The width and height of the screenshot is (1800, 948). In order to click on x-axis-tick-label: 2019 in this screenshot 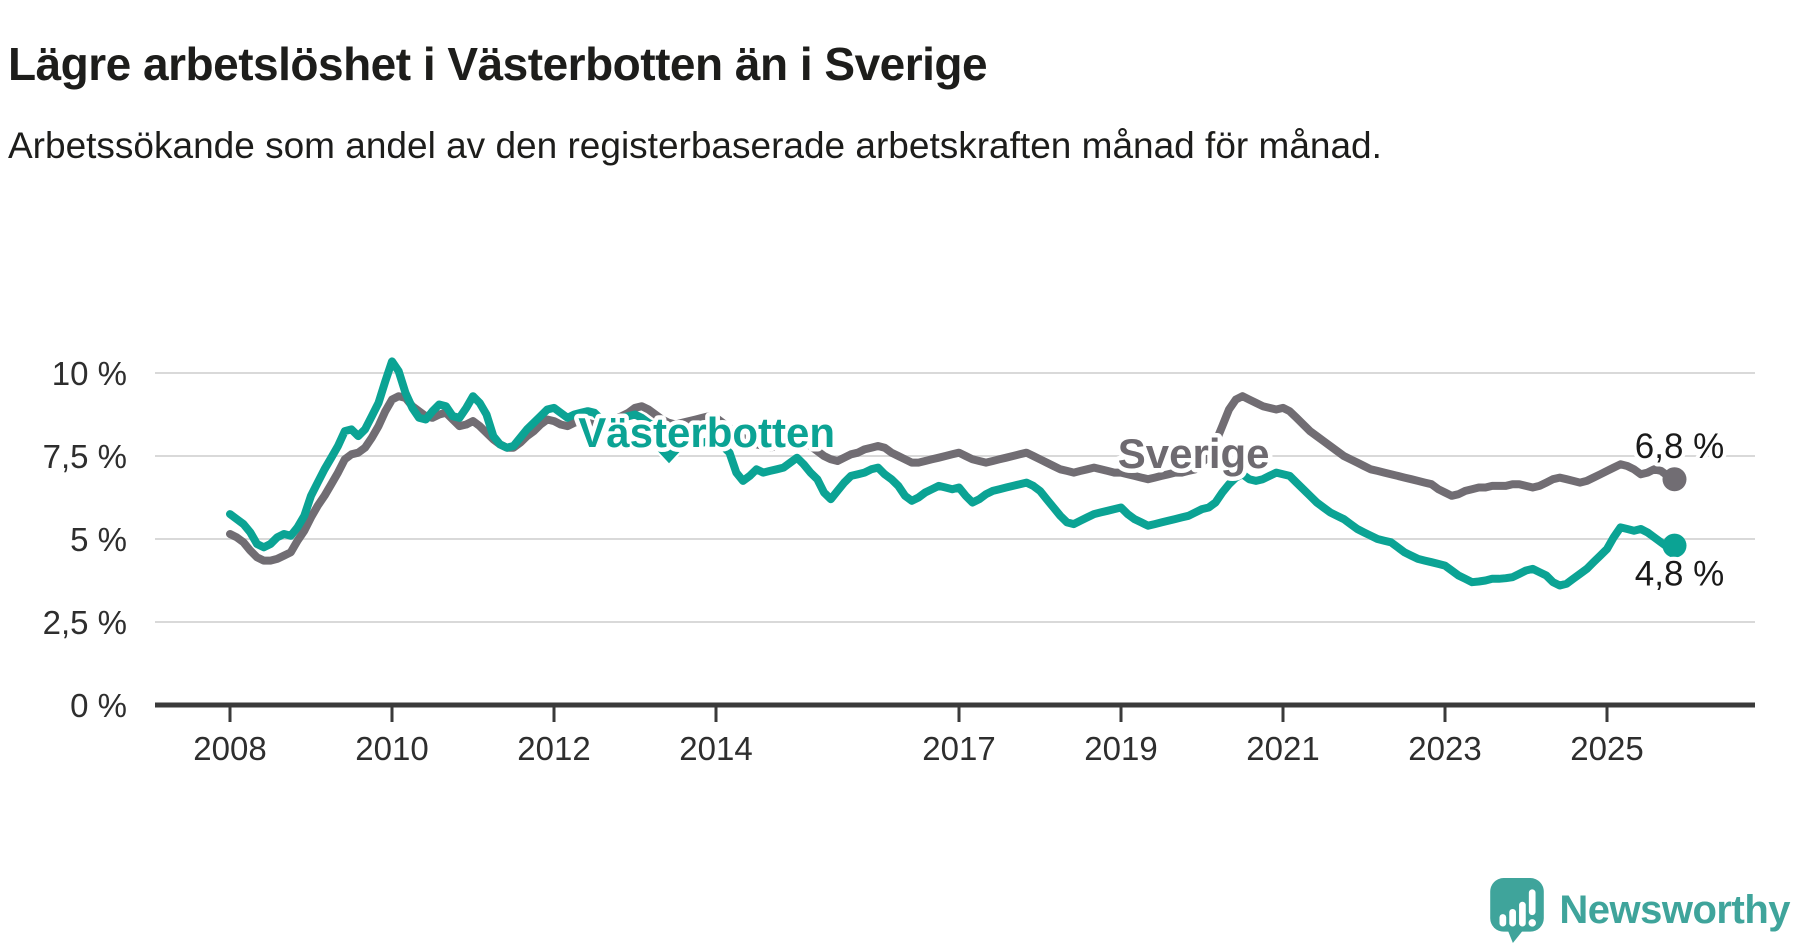, I will do `click(1120, 748)`.